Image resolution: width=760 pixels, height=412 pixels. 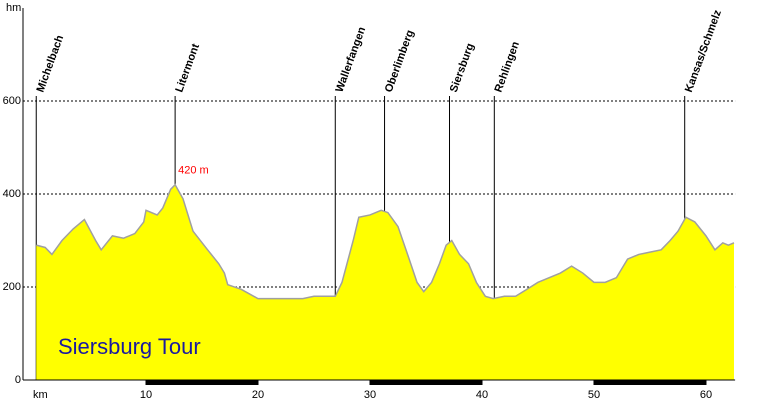 I want to click on waypoint-label: Rehlingen, so click(x=508, y=67).